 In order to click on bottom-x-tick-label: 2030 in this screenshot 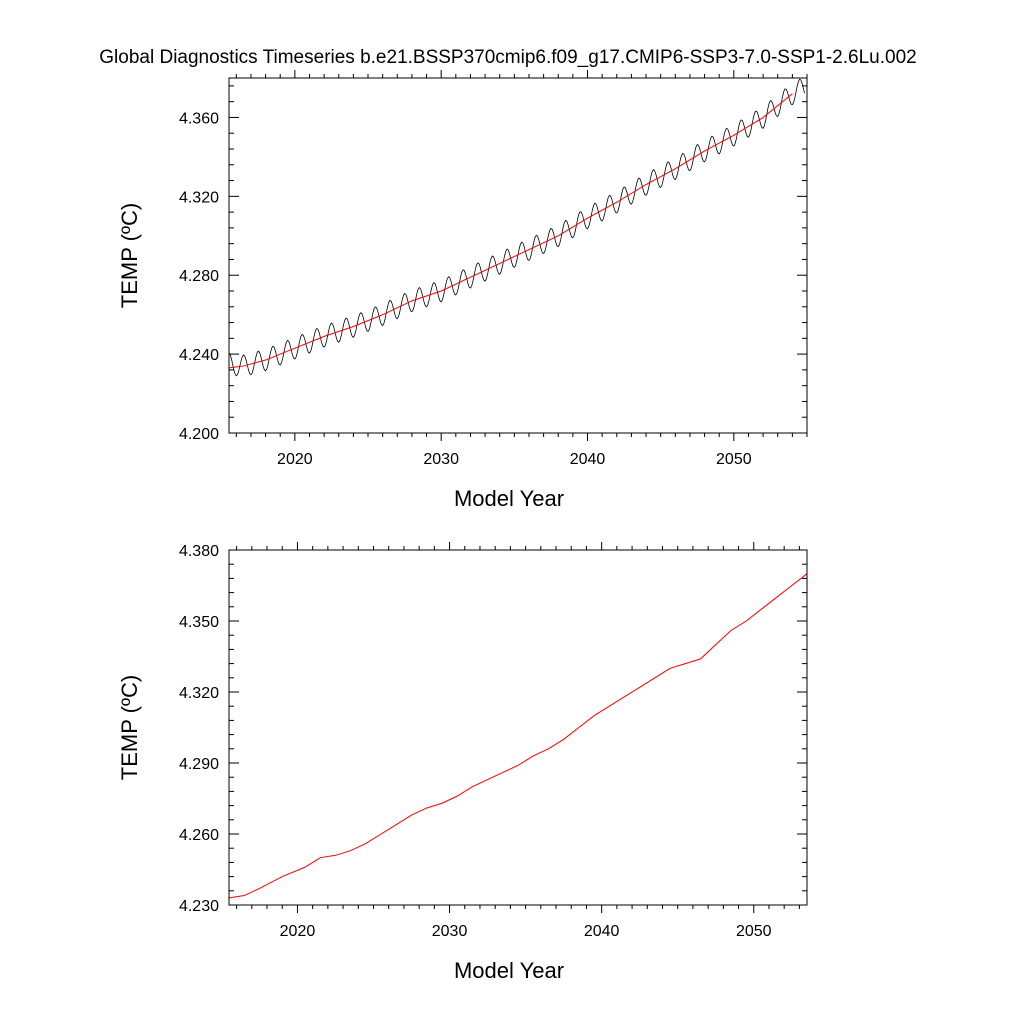, I will do `click(450, 931)`.